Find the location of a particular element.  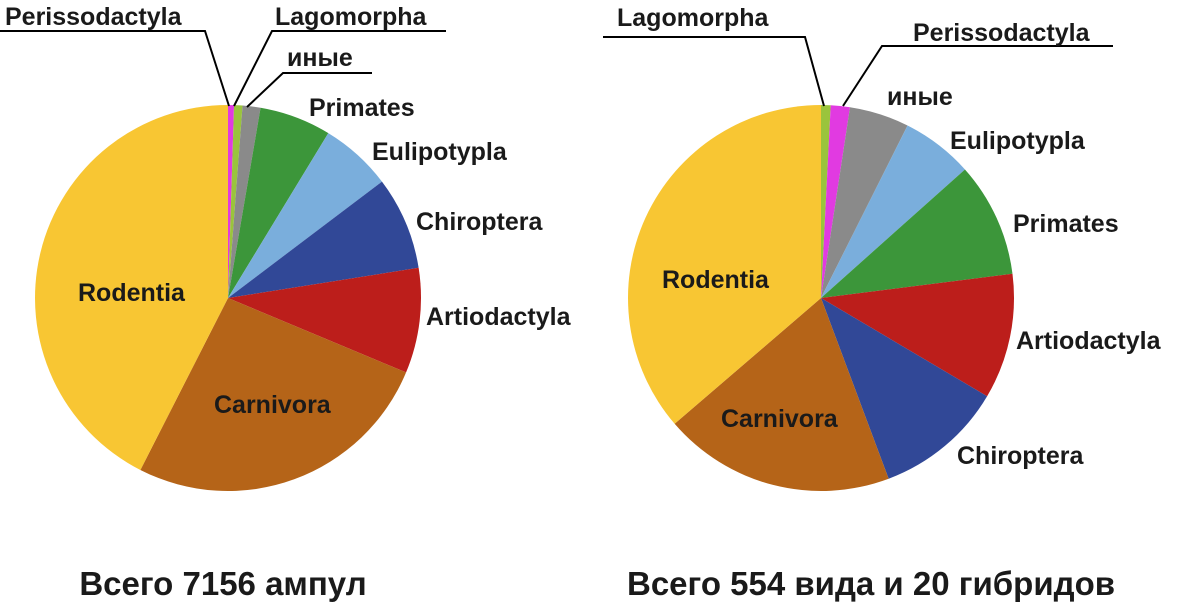

leader-line-perissodactyla-left is located at coordinates (115, 68).